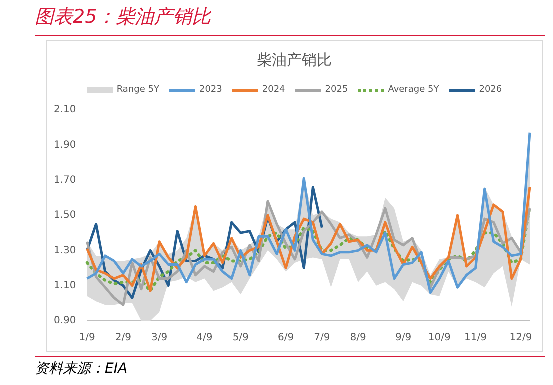 This screenshot has height=385, width=553. What do you see at coordinates (490, 90) in the screenshot?
I see `legend-label: 2026` at bounding box center [490, 90].